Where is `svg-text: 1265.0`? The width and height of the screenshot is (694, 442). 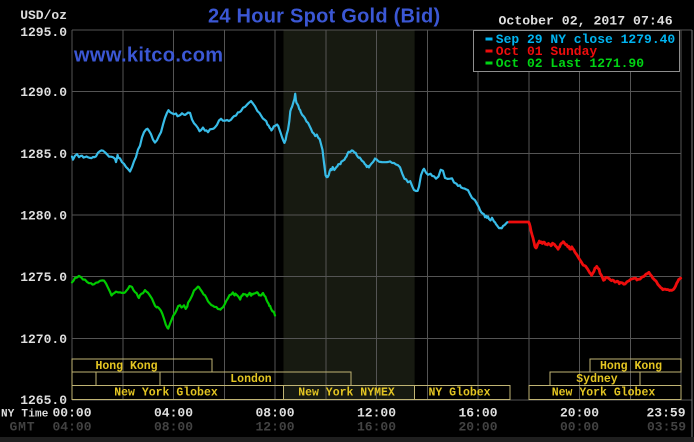 svg-text: 1265.0 is located at coordinates (43, 400).